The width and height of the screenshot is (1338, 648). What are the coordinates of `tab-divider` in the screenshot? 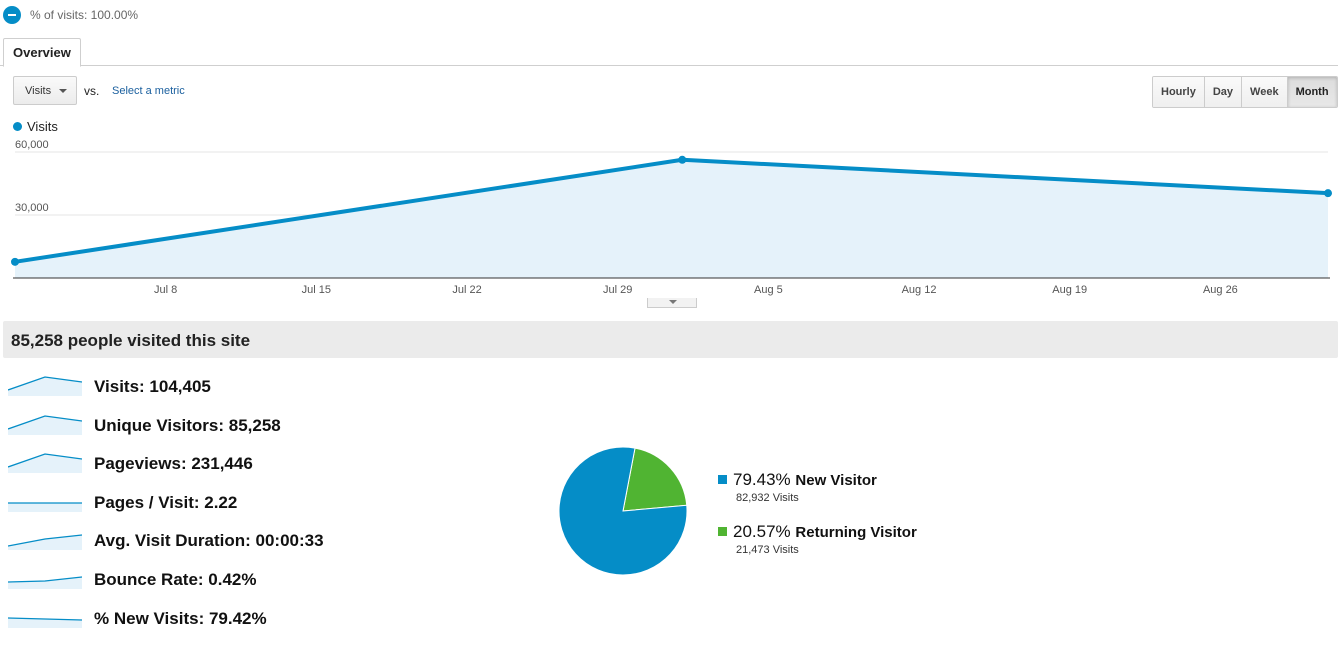 It's located at (669, 65).